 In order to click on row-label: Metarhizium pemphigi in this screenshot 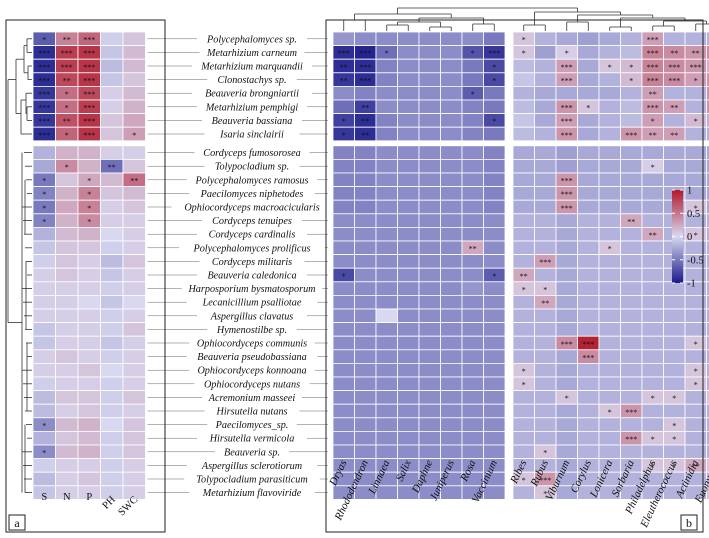, I will do `click(252, 107)`.